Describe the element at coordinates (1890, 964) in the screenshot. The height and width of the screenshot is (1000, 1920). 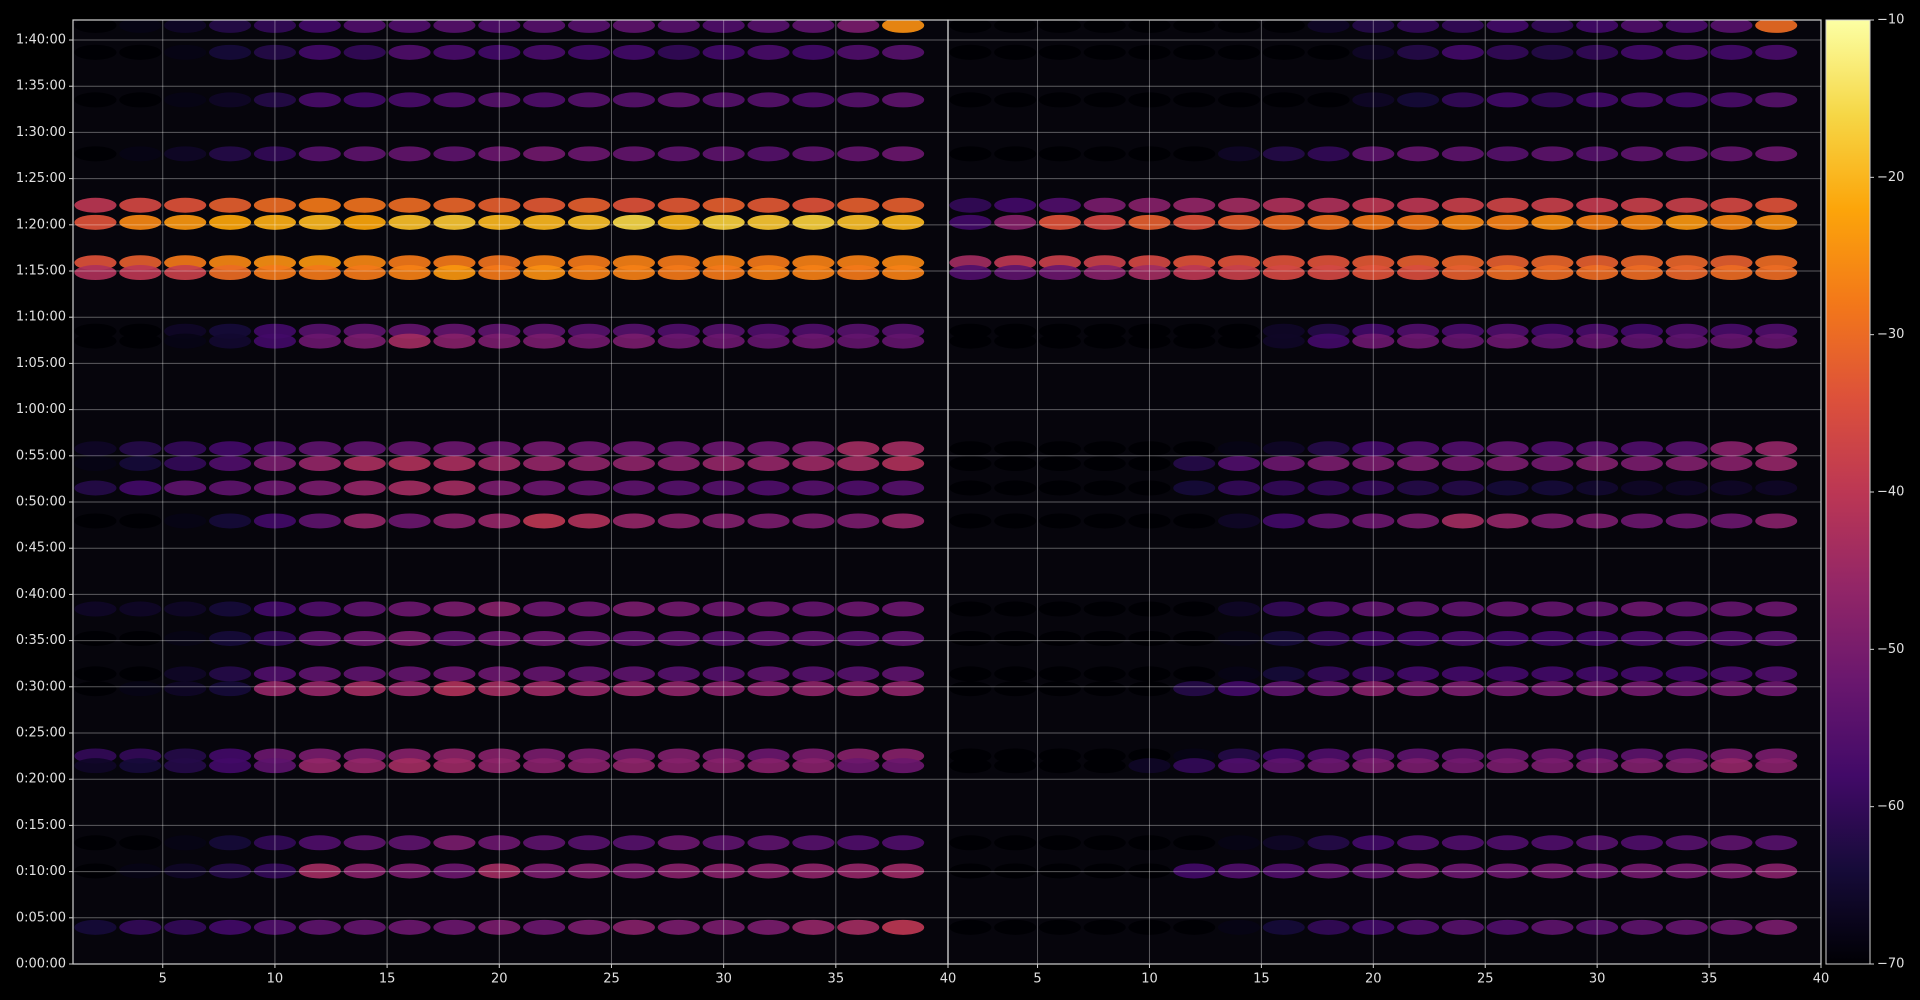
I see `colorbar-tick-label: −70` at that location.